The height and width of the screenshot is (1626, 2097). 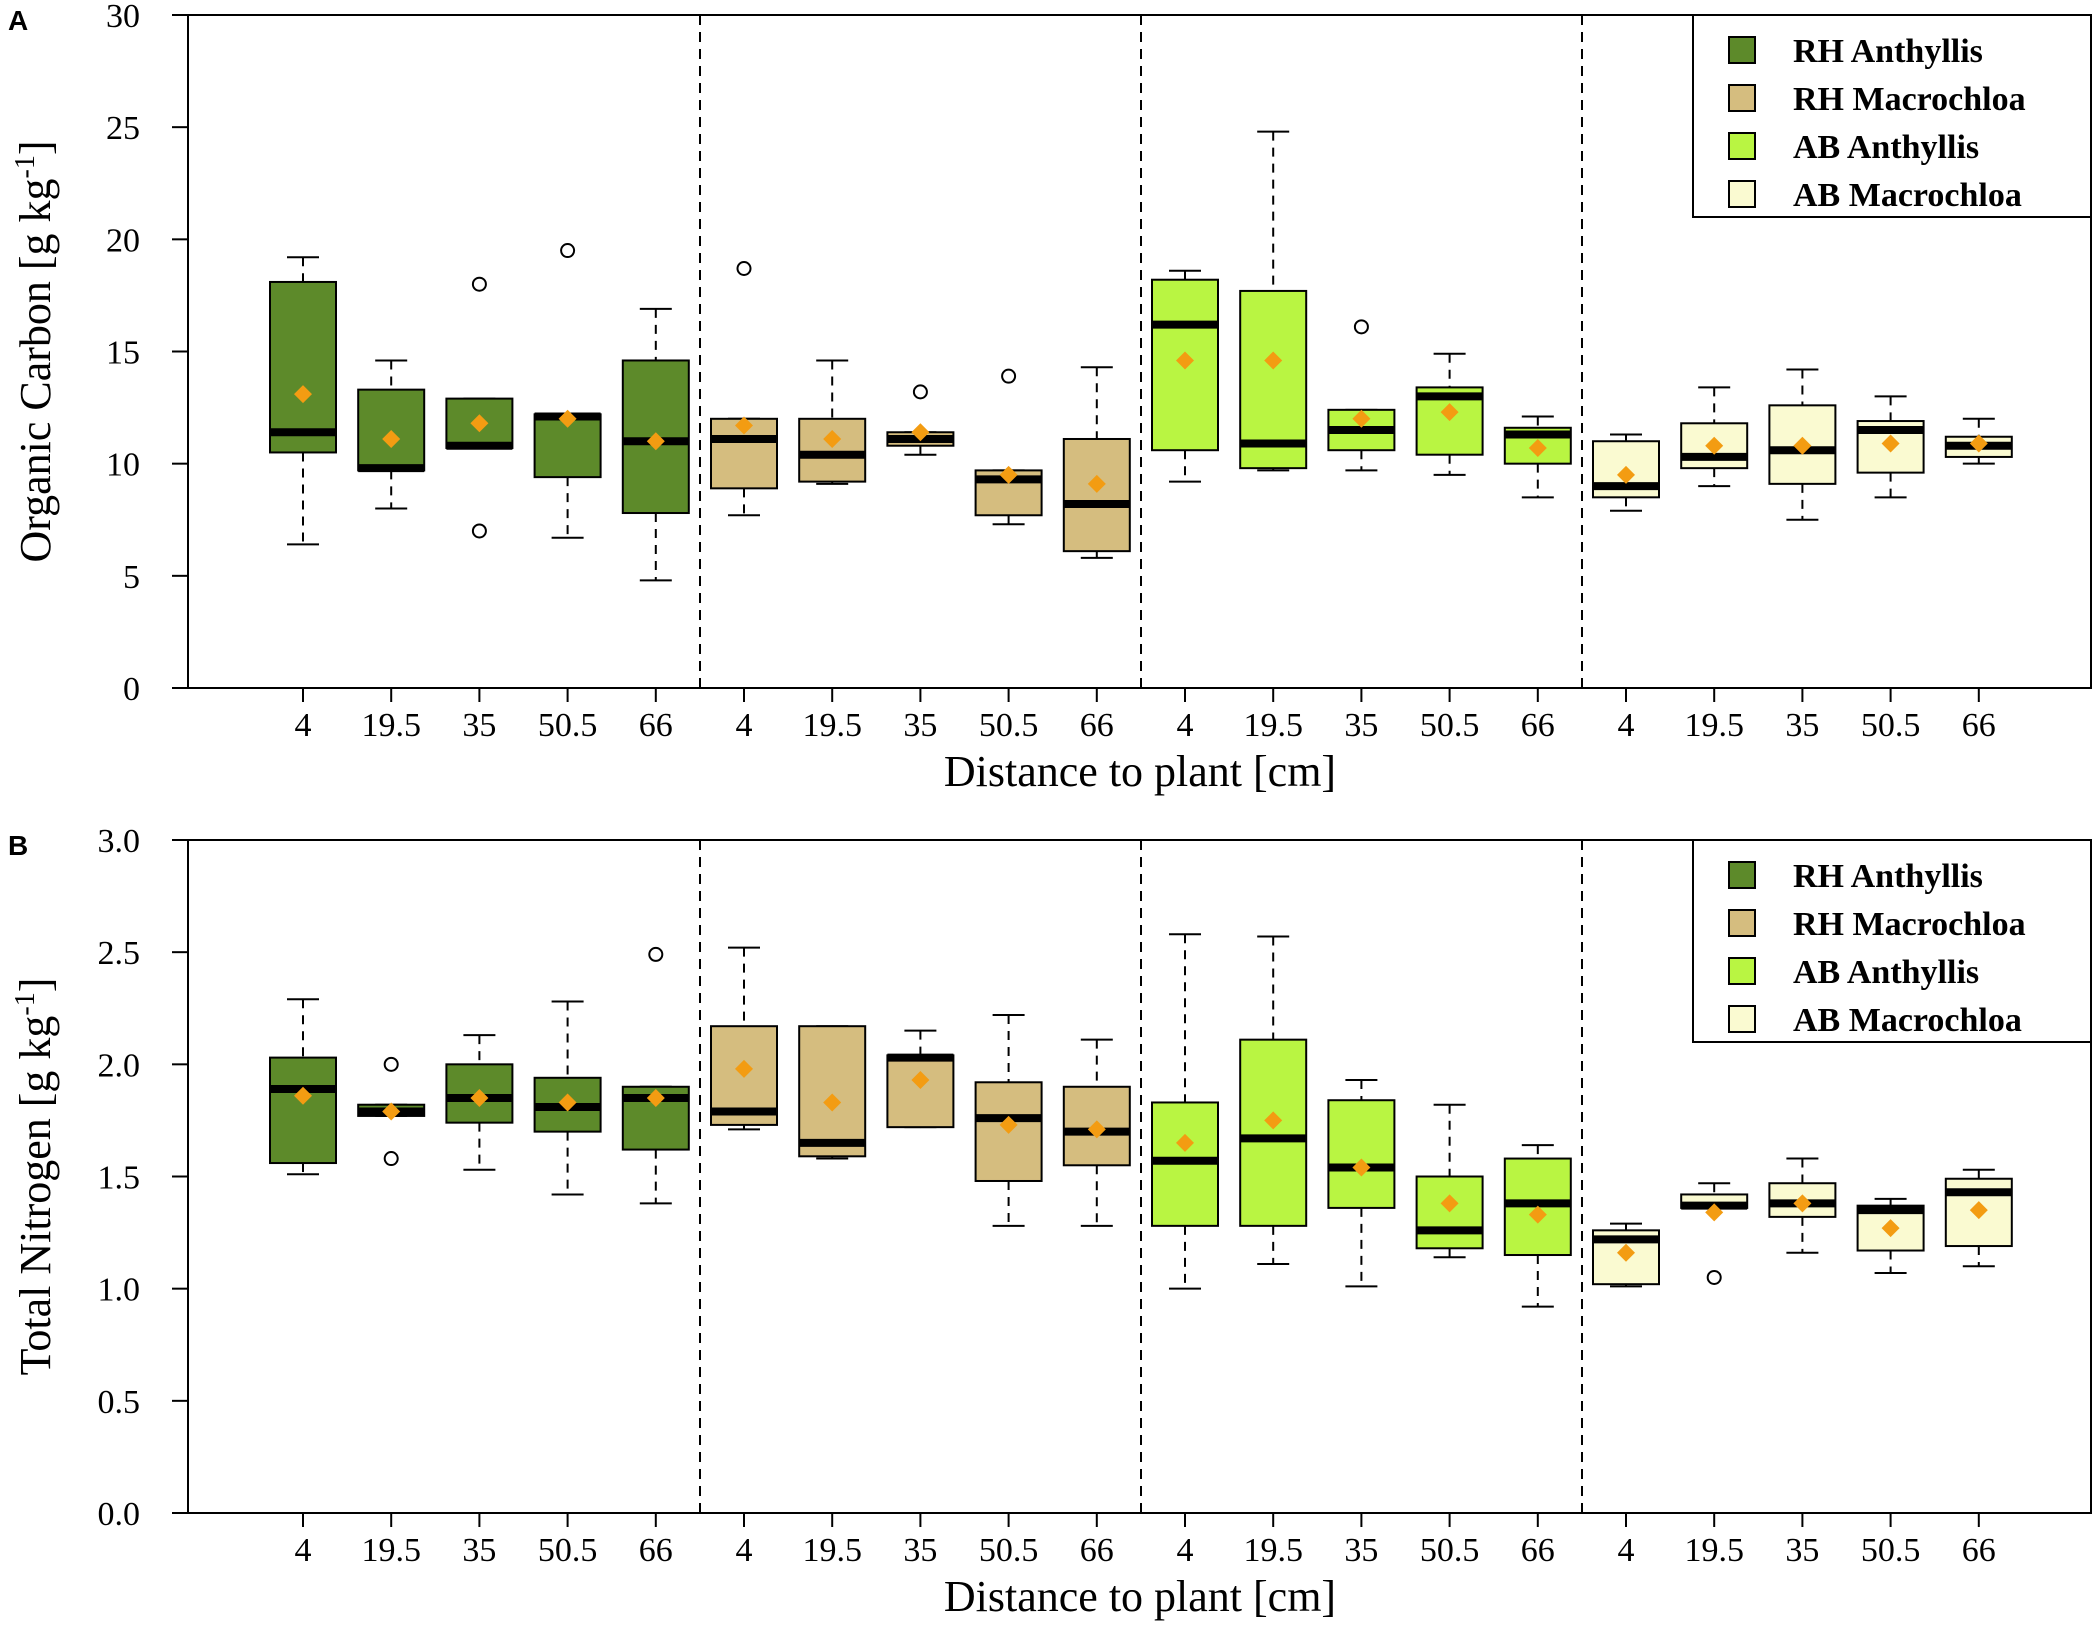 I want to click on y-tick-label: 0.0, so click(x=119, y=1514).